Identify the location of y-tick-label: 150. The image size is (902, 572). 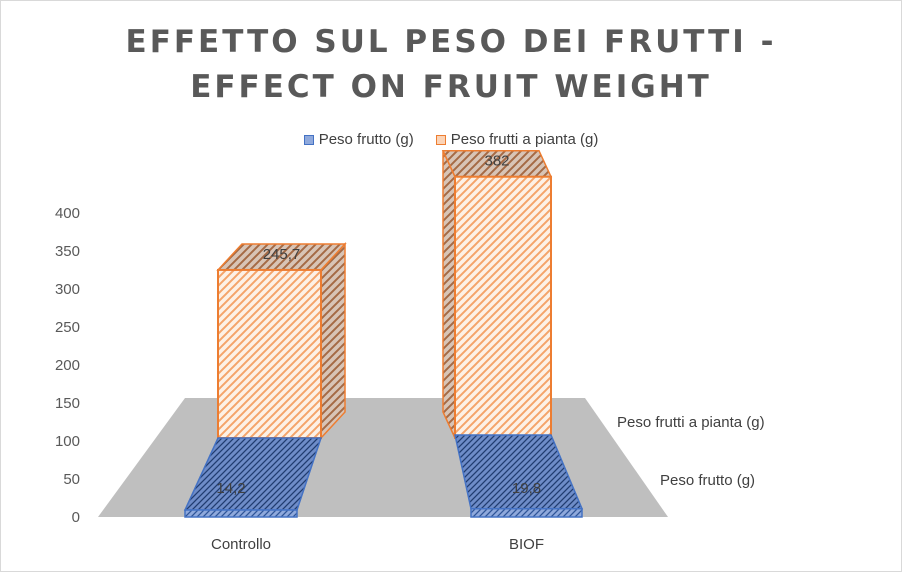
(67, 403).